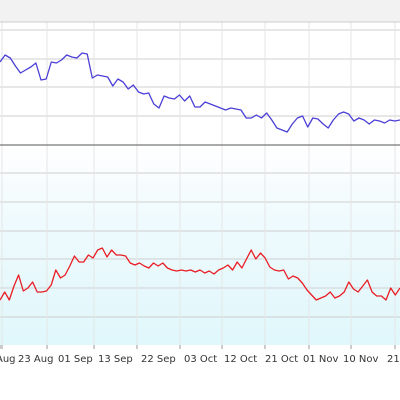  What do you see at coordinates (115, 359) in the screenshot?
I see `x-tick-label: 13 Sep` at bounding box center [115, 359].